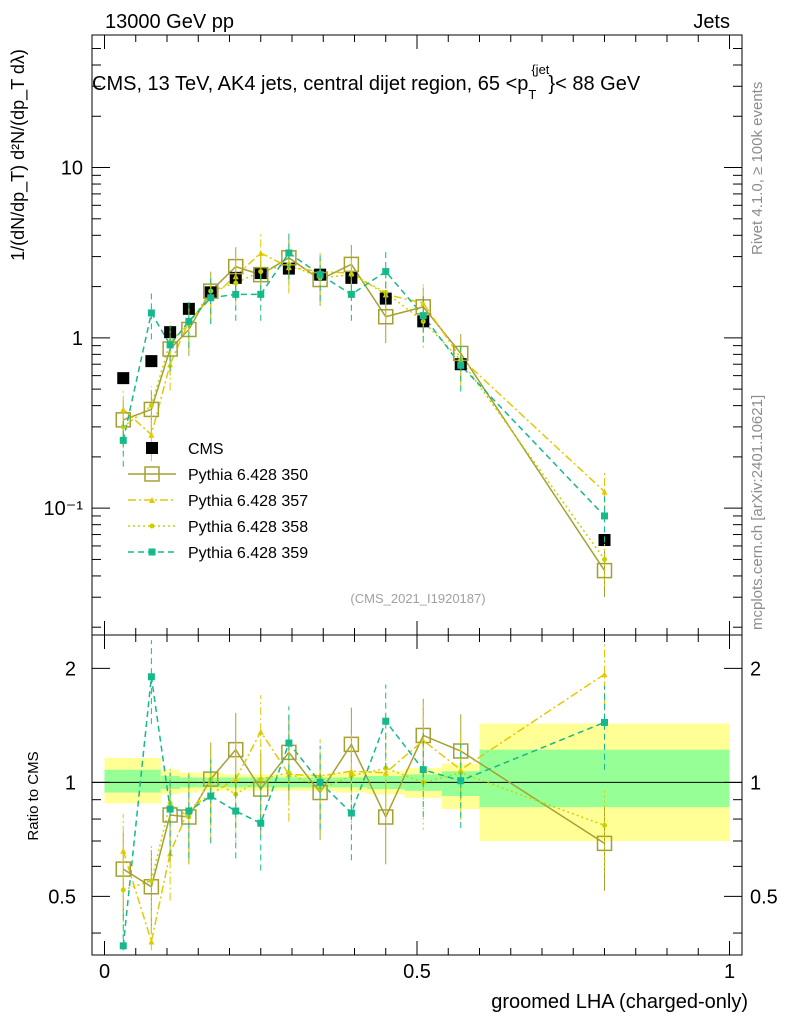 This screenshot has width=786, height=1024. I want to click on y-axis-label-ratio-text: Ratio to CMS, so click(33, 795).